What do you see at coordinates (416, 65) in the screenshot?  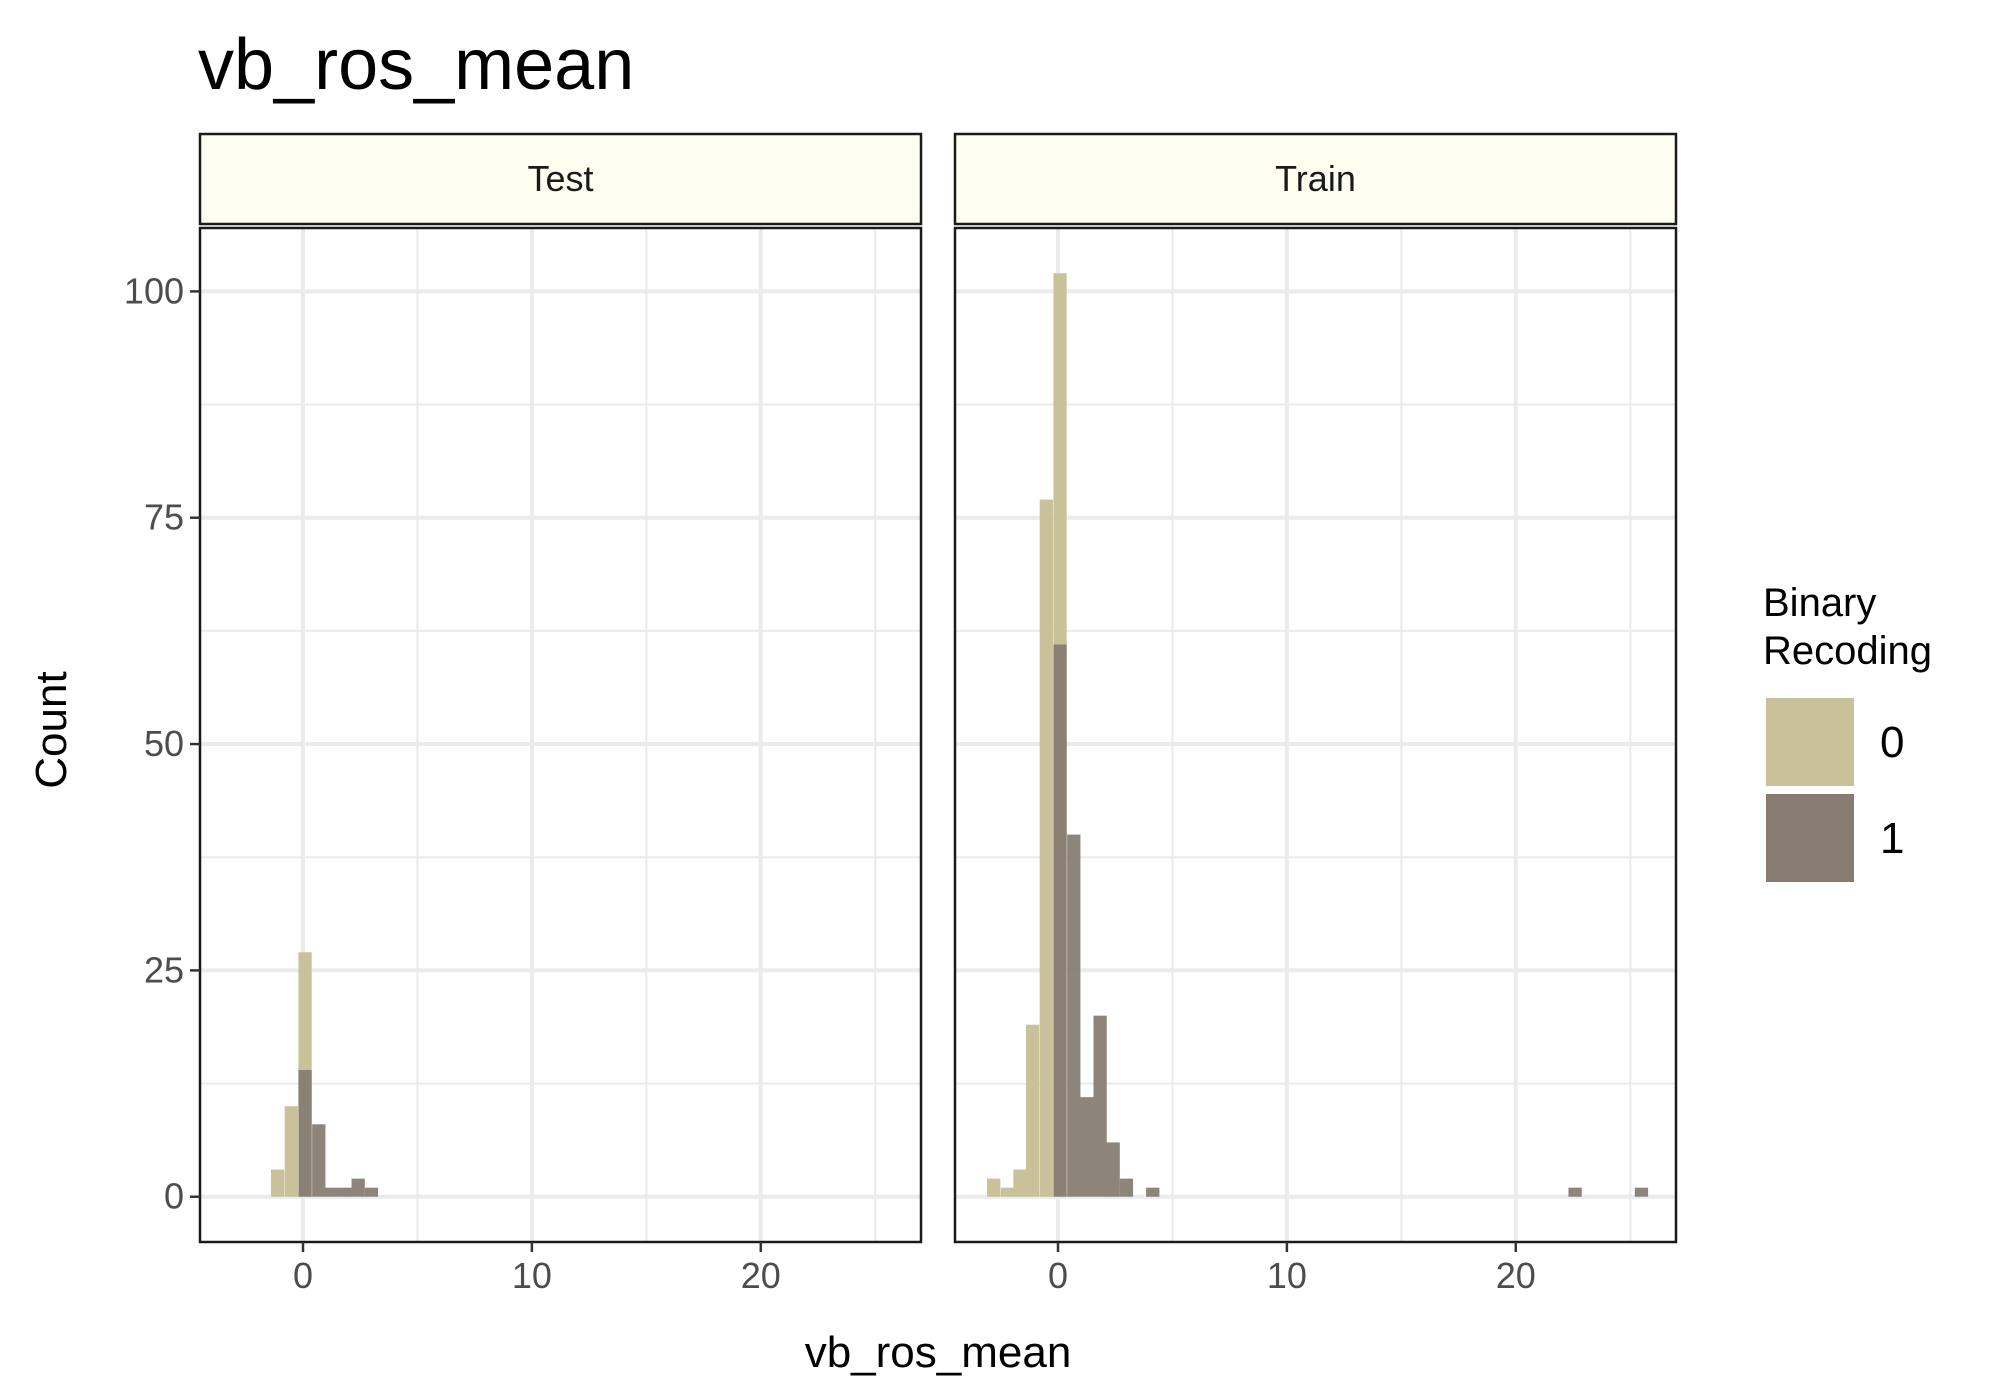 I see `chart-title: vb_ros_mean` at bounding box center [416, 65].